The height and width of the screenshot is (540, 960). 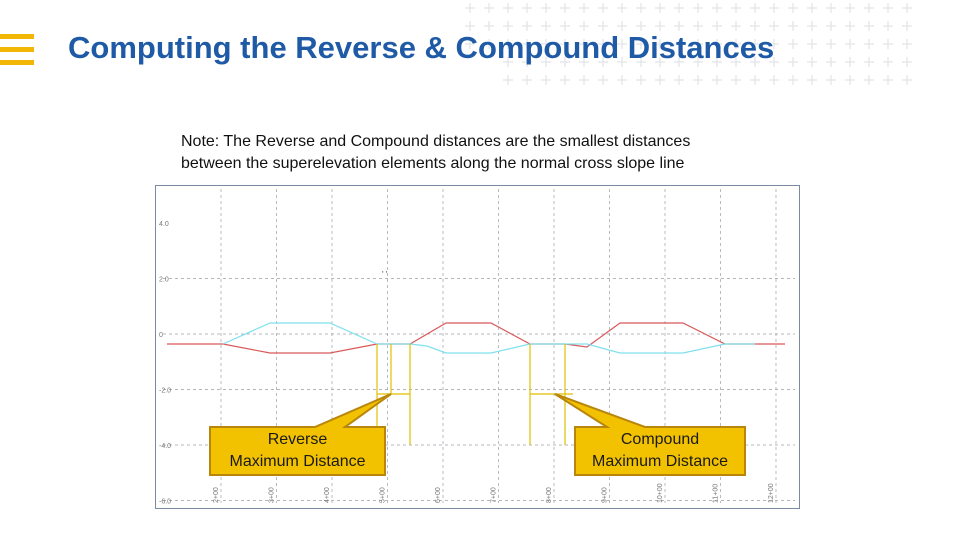 I want to click on reverse-callout-box, so click(x=300, y=434).